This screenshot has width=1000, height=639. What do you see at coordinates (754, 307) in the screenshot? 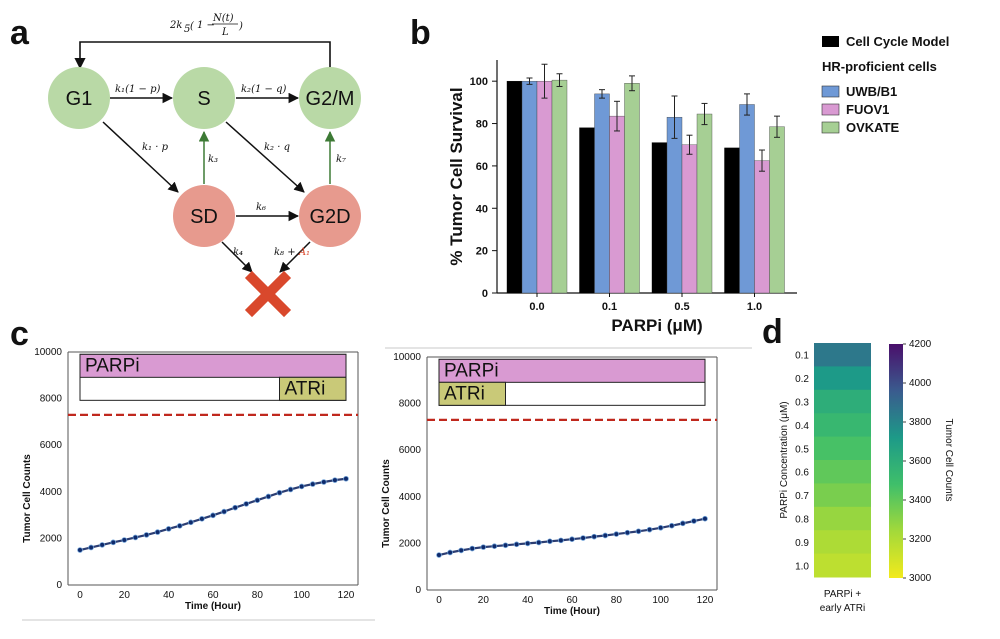
I see `bar-x-tick-label: 1.0` at bounding box center [754, 307].